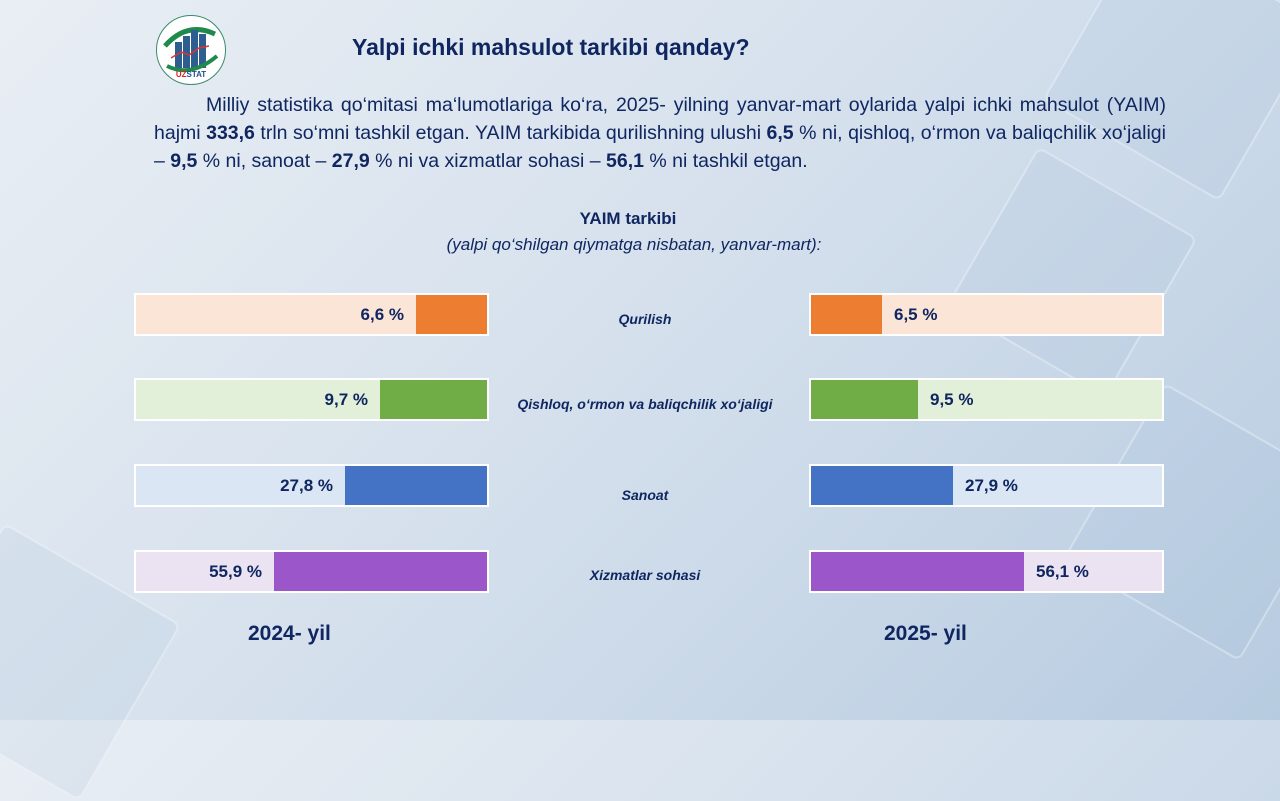 The image size is (1280, 801). I want to click on bar-track: 9,5 %, so click(986, 399).